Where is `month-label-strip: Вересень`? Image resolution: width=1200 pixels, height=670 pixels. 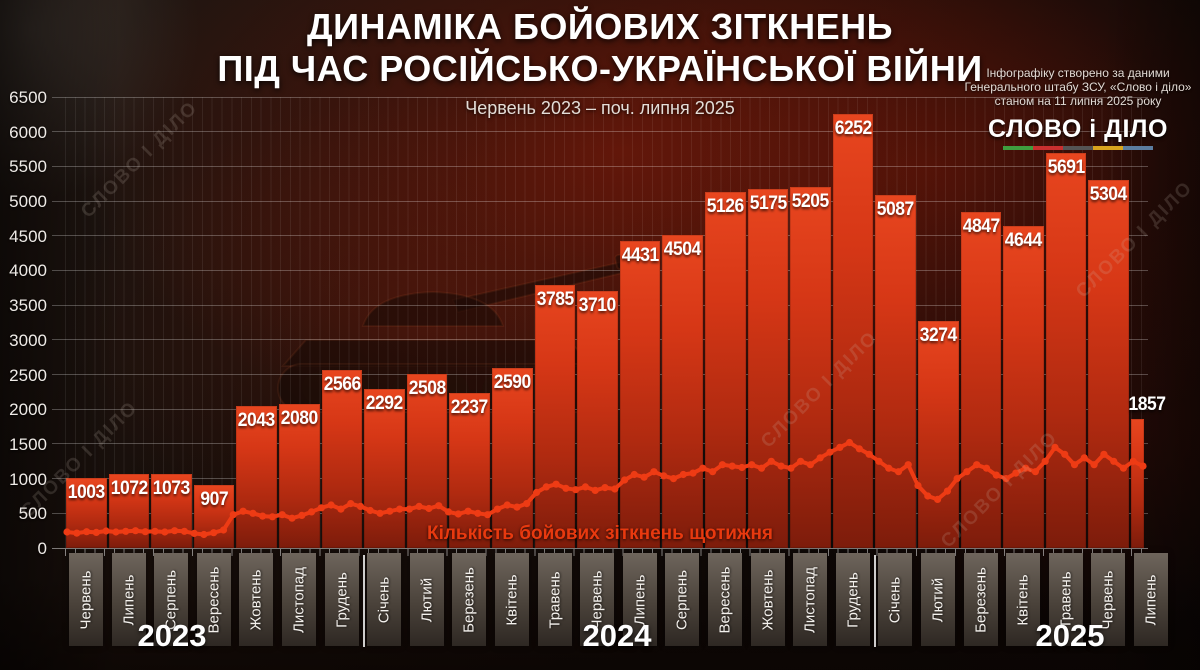
month-label-strip: Вересень is located at coordinates (213, 599).